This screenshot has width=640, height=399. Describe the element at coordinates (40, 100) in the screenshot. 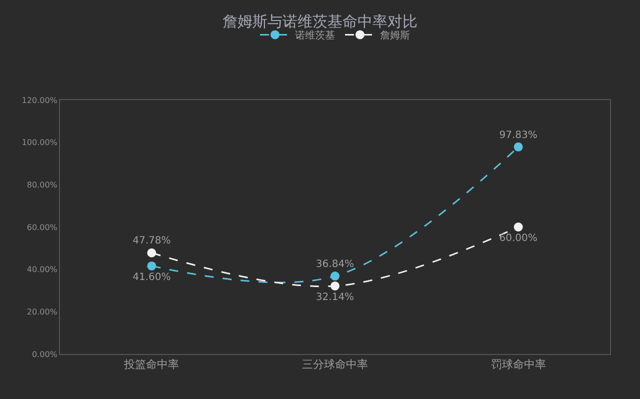

I see `y-tick-label: 120.00%` at that location.